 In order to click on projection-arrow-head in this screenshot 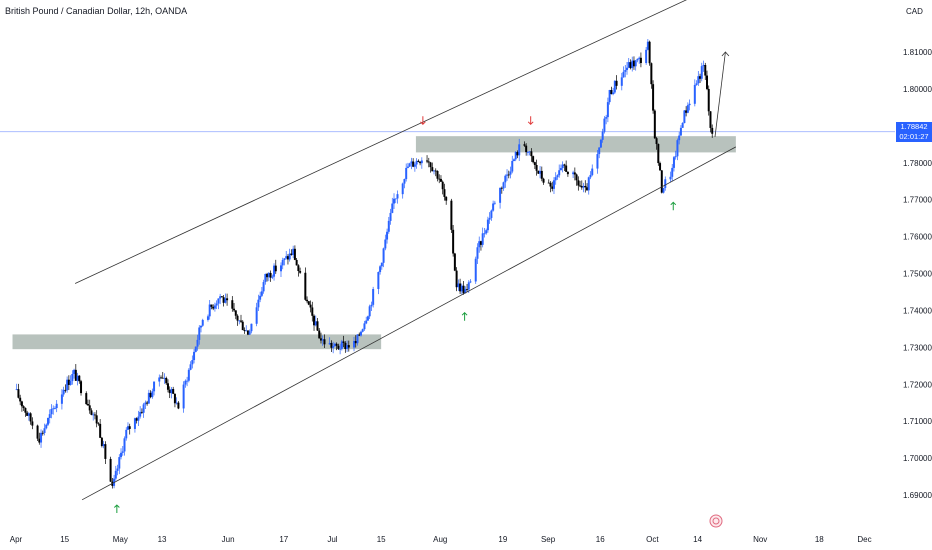, I will do `click(725, 54)`.